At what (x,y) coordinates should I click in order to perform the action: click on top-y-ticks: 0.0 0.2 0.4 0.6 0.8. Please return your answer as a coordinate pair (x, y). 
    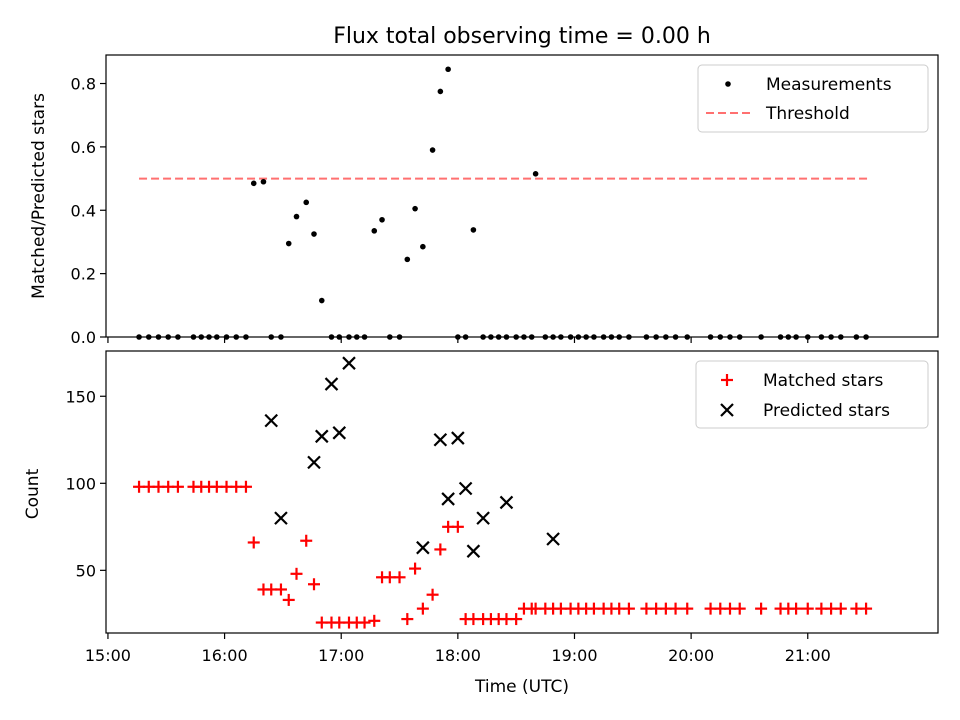
    Looking at the image, I should click on (88, 211).